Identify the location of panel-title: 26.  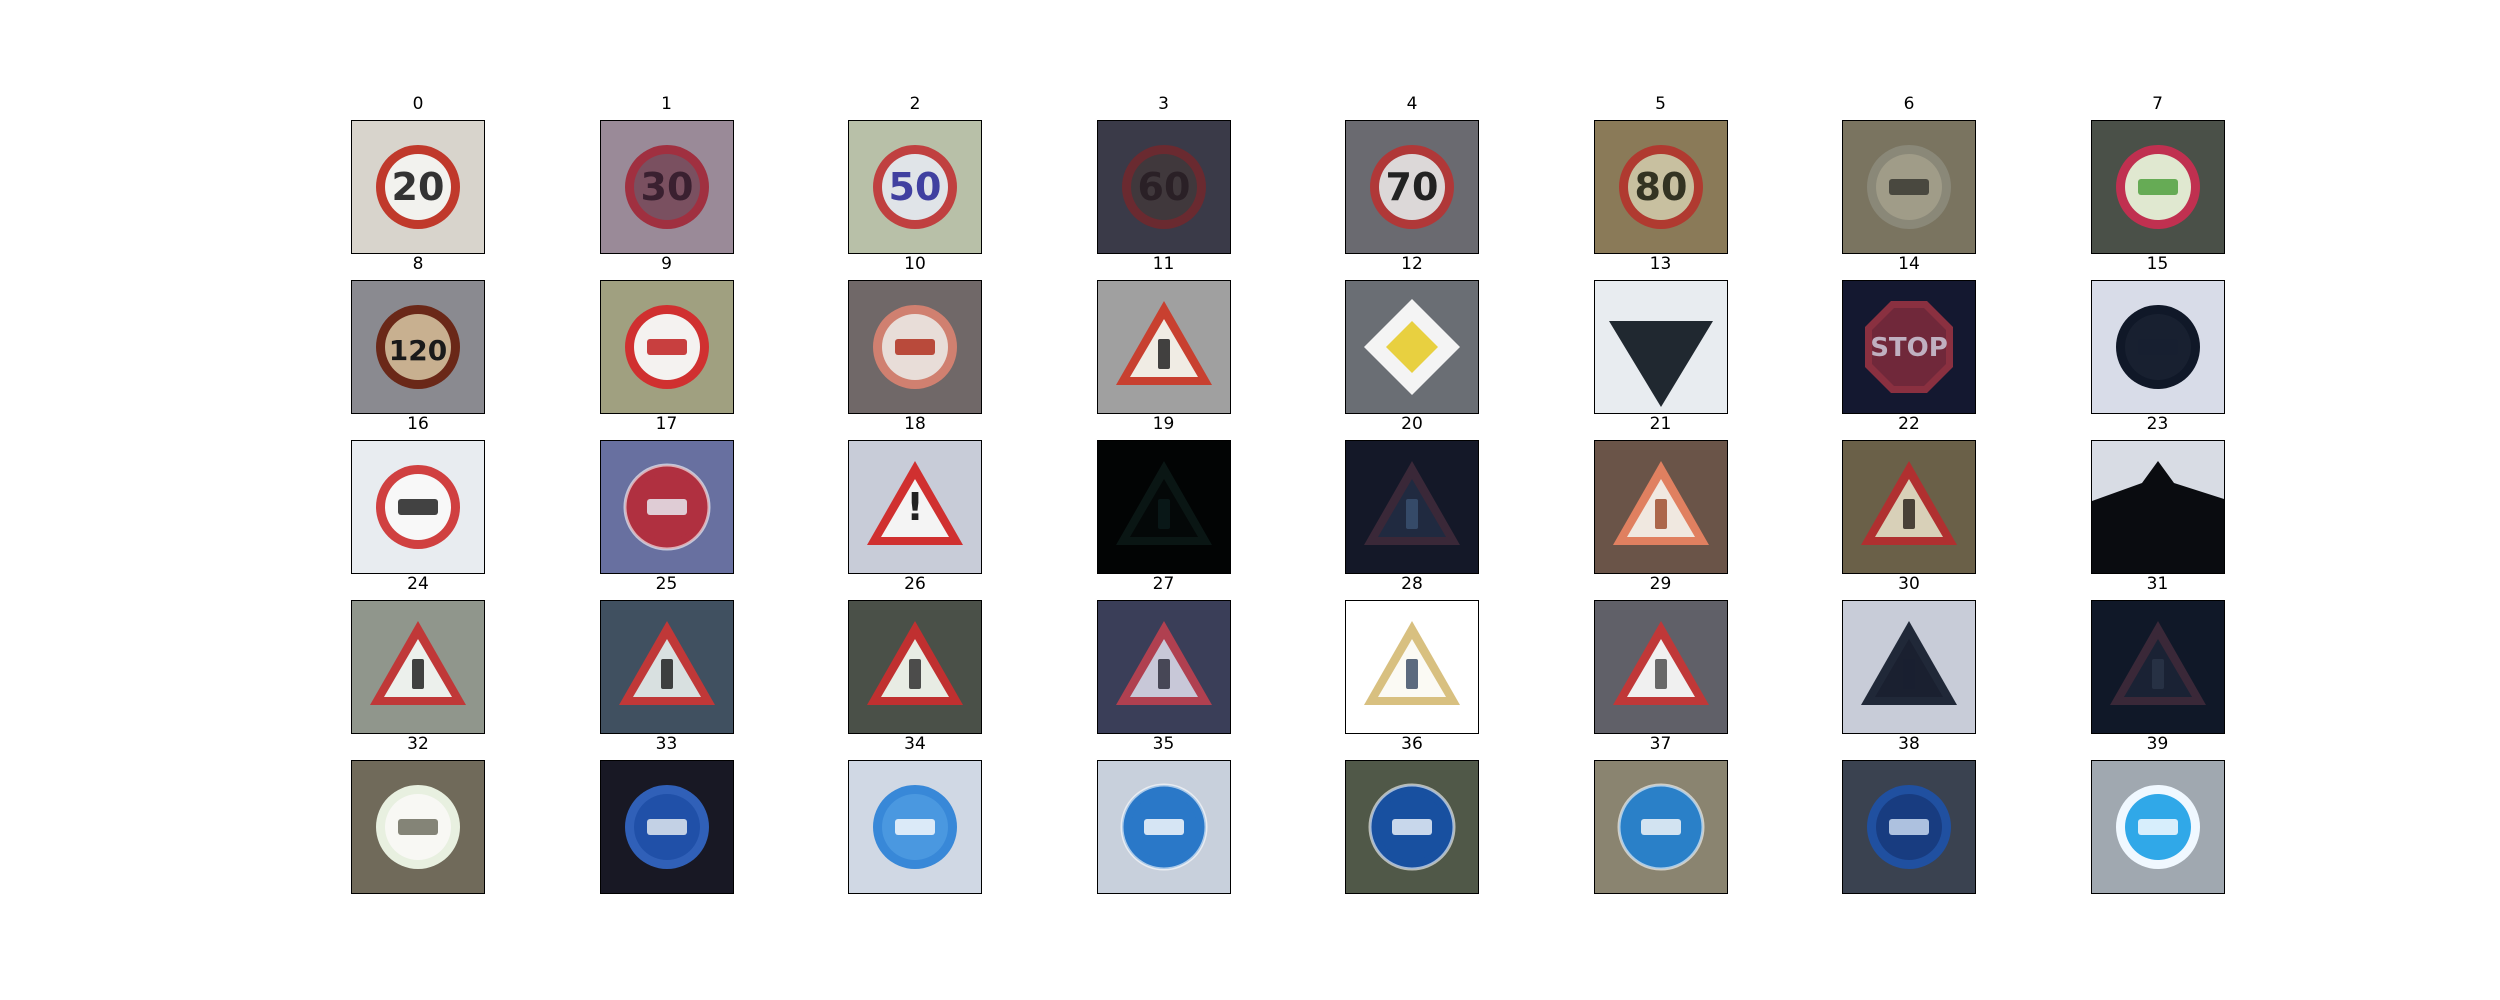
(915, 584).